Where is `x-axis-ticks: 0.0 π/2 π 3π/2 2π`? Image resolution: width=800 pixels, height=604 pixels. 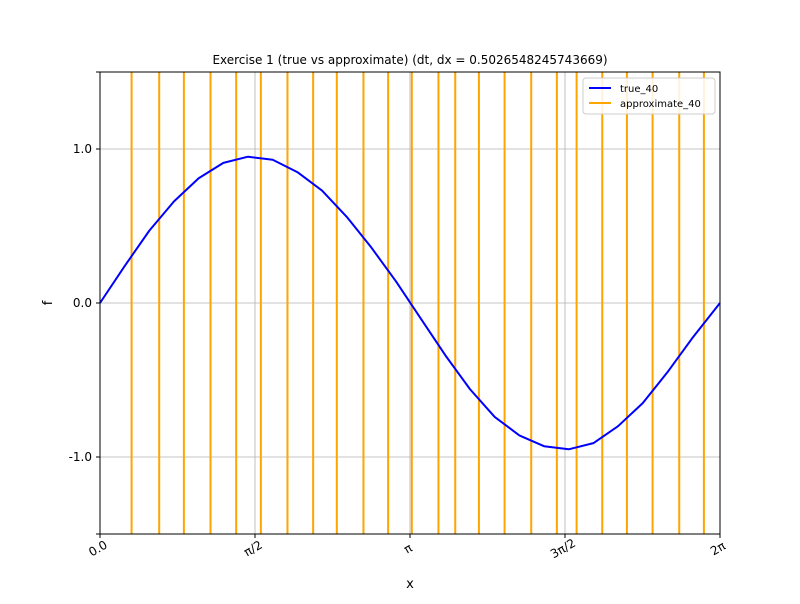 x-axis-ticks: 0.0 π/2 π 3π/2 2π is located at coordinates (407, 547).